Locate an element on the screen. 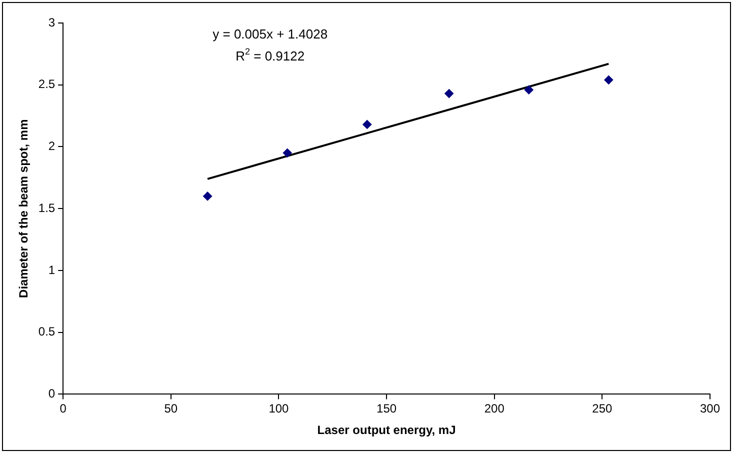  y-tick-label: 1 is located at coordinates (52, 269).